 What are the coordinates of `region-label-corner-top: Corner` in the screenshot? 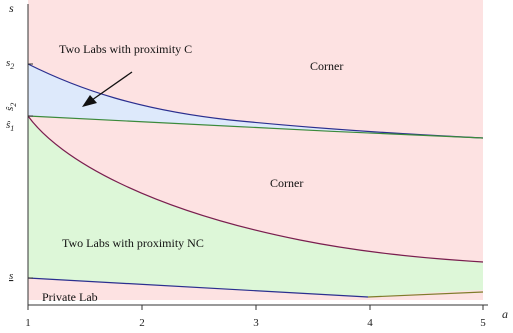 It's located at (326, 66).